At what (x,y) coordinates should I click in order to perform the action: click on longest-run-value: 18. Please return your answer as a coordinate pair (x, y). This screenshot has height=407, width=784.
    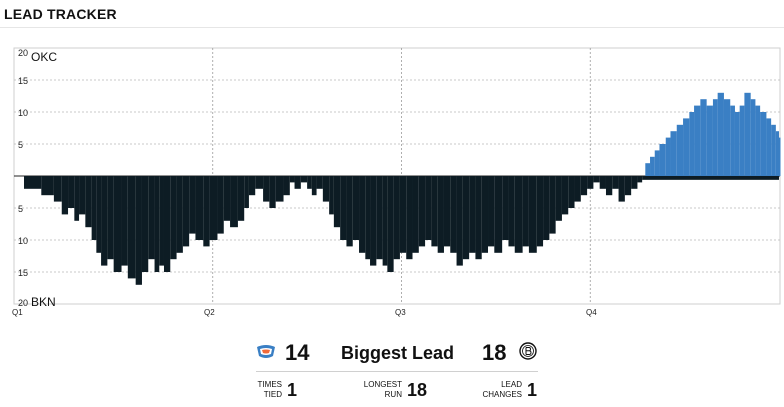
    Looking at the image, I should click on (417, 390).